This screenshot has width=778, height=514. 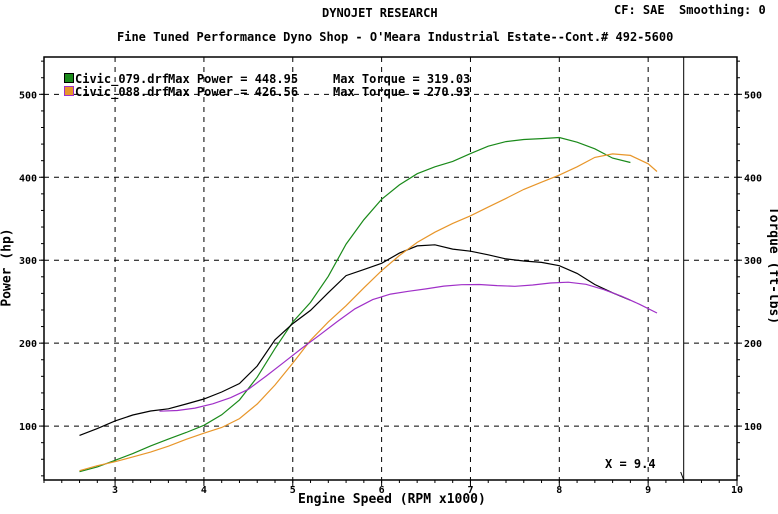 What do you see at coordinates (772, 265) in the screenshot?
I see `y-axis-label-right: Torque (ft-lbs)` at bounding box center [772, 265].